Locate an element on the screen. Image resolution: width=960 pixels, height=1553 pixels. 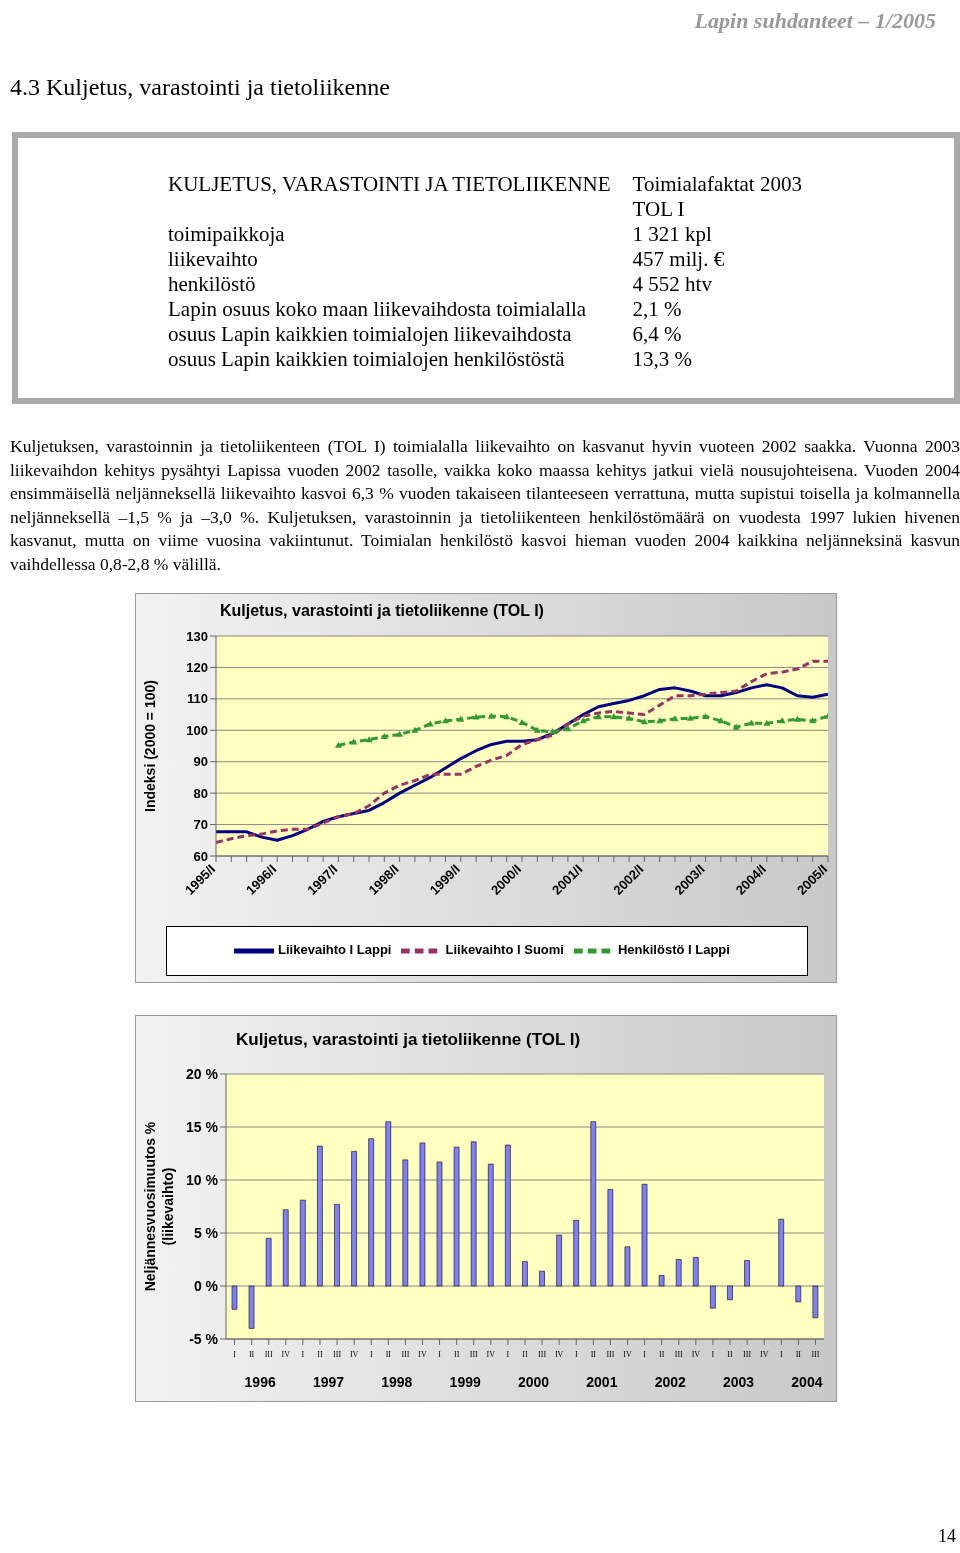
text: 2000 is located at coordinates (533, 1382).